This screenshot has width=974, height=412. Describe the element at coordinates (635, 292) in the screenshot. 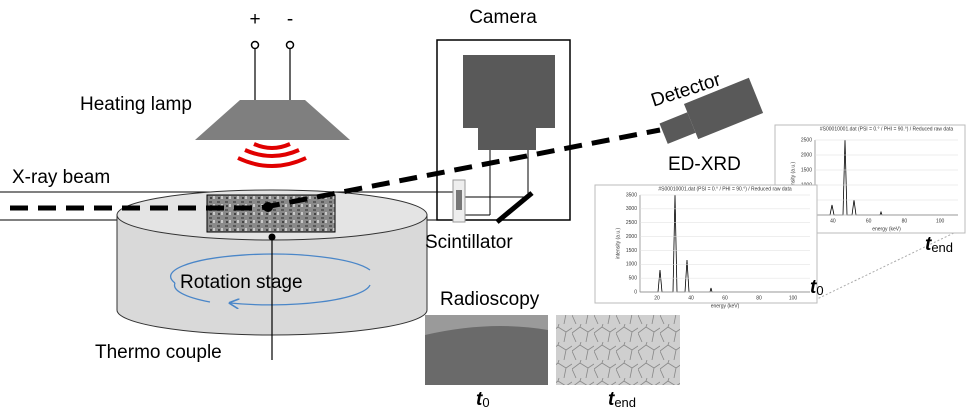

I see `spectrum-y-tick: 0` at that location.